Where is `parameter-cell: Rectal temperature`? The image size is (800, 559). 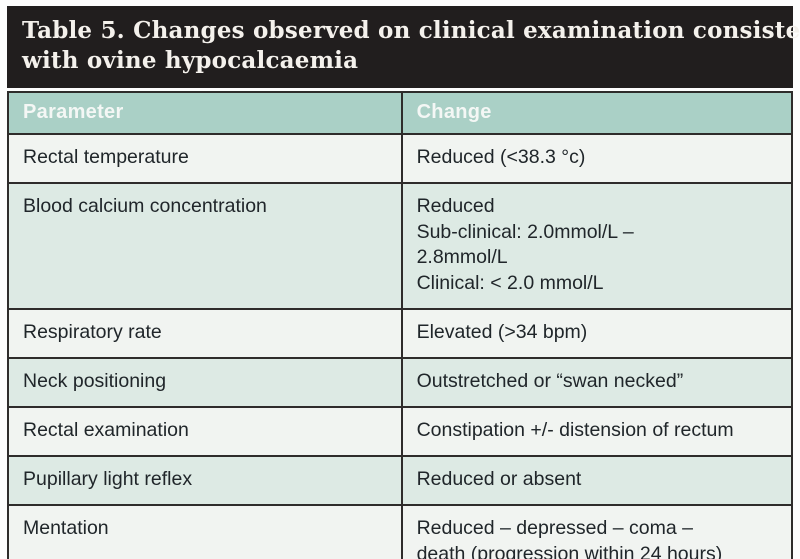
parameter-cell: Rectal temperature is located at coordinates (205, 158).